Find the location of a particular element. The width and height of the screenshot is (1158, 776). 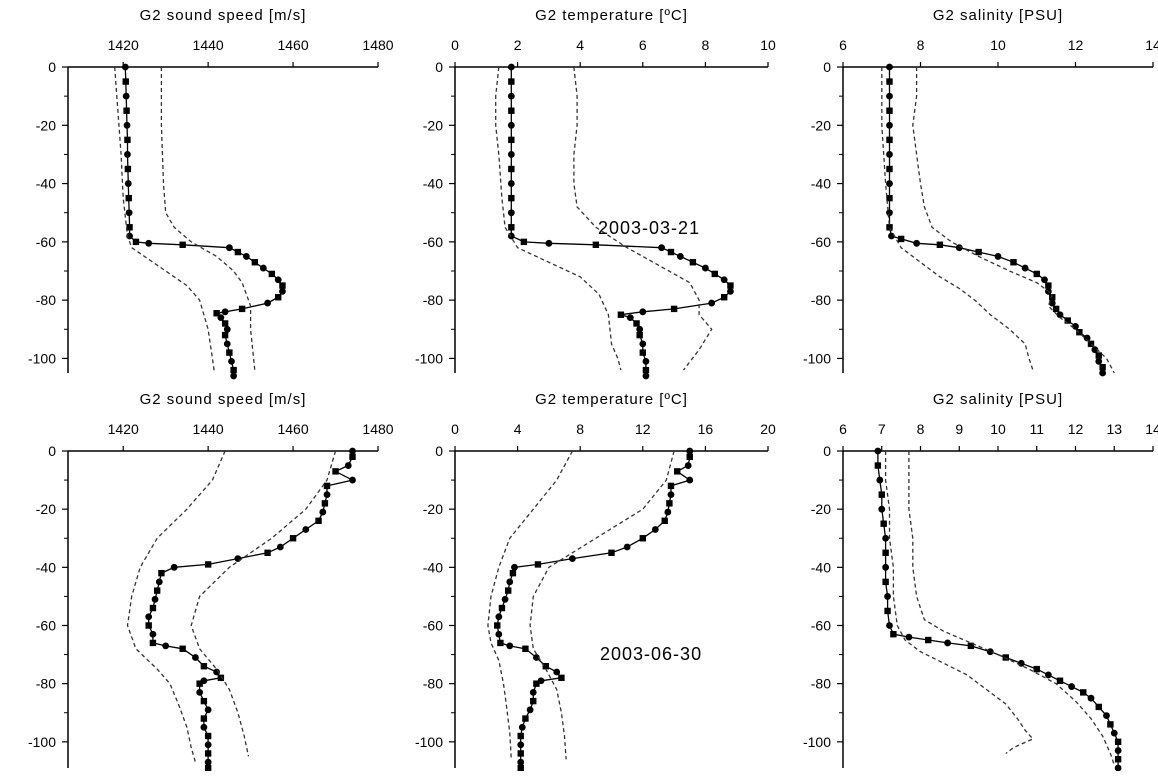

profile-line is located at coordinates (204, 221).